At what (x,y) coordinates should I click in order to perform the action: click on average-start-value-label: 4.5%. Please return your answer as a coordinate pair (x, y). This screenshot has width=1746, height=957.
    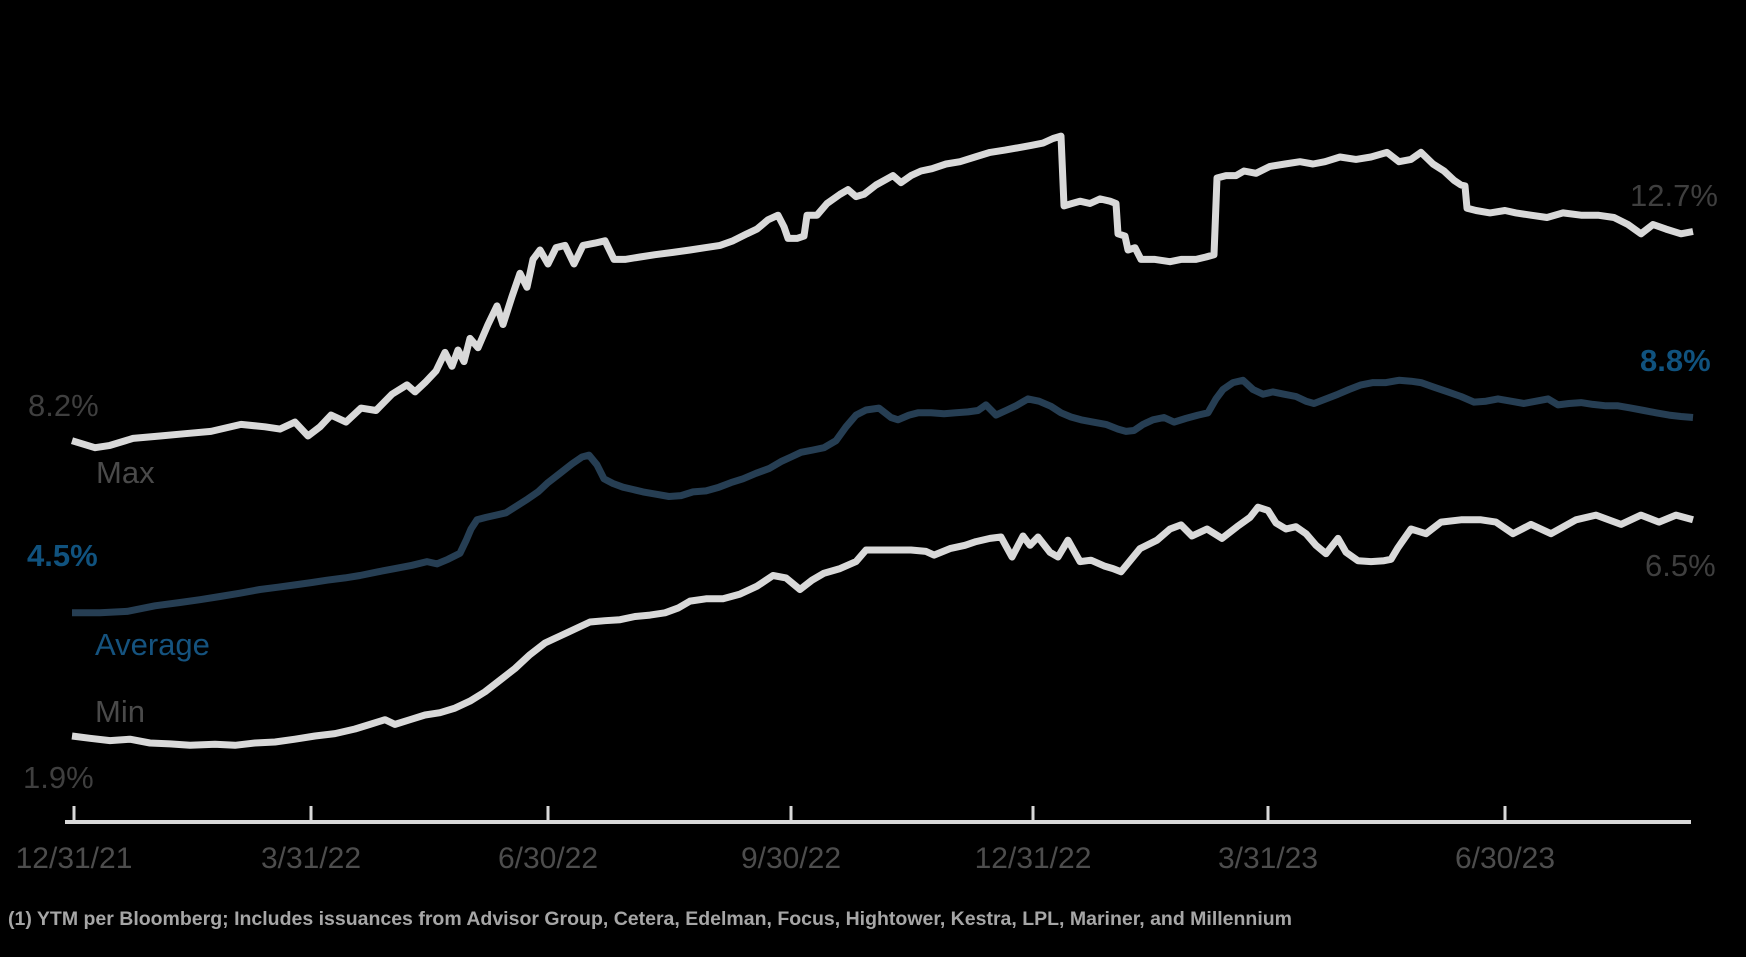
    Looking at the image, I should click on (62, 555).